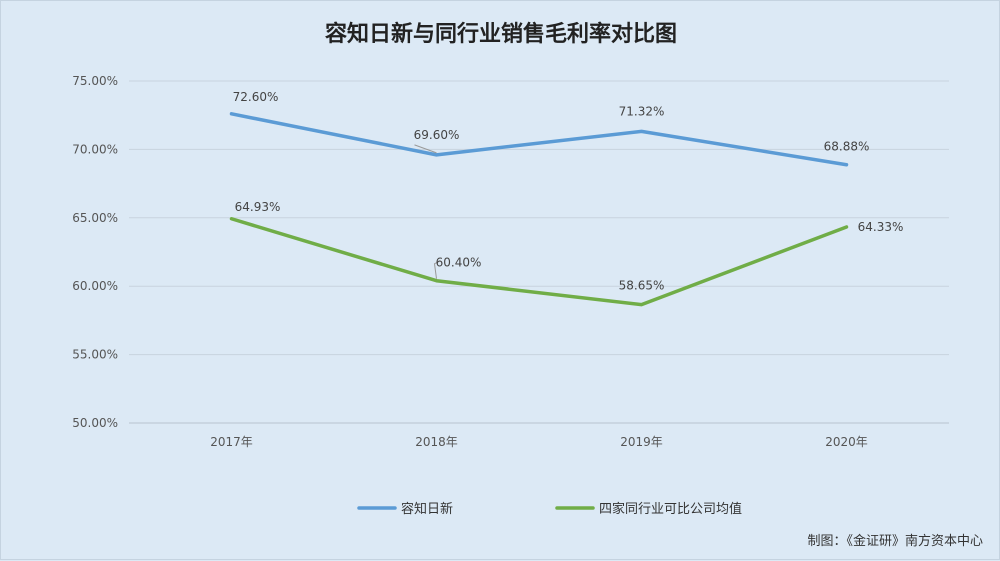 The width and height of the screenshot is (1000, 561). What do you see at coordinates (670, 509) in the screenshot?
I see `legend-label: 四家同行业可比公司均值` at bounding box center [670, 509].